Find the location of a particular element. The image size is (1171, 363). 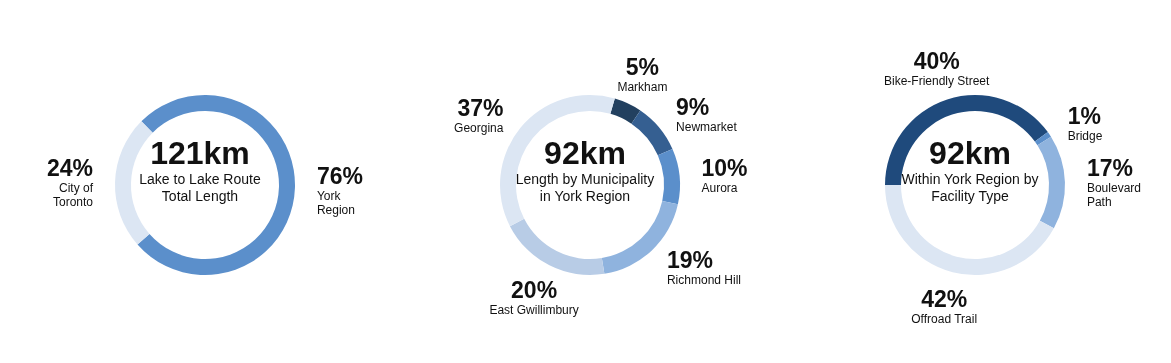

data-label: 10% is located at coordinates (724, 168).